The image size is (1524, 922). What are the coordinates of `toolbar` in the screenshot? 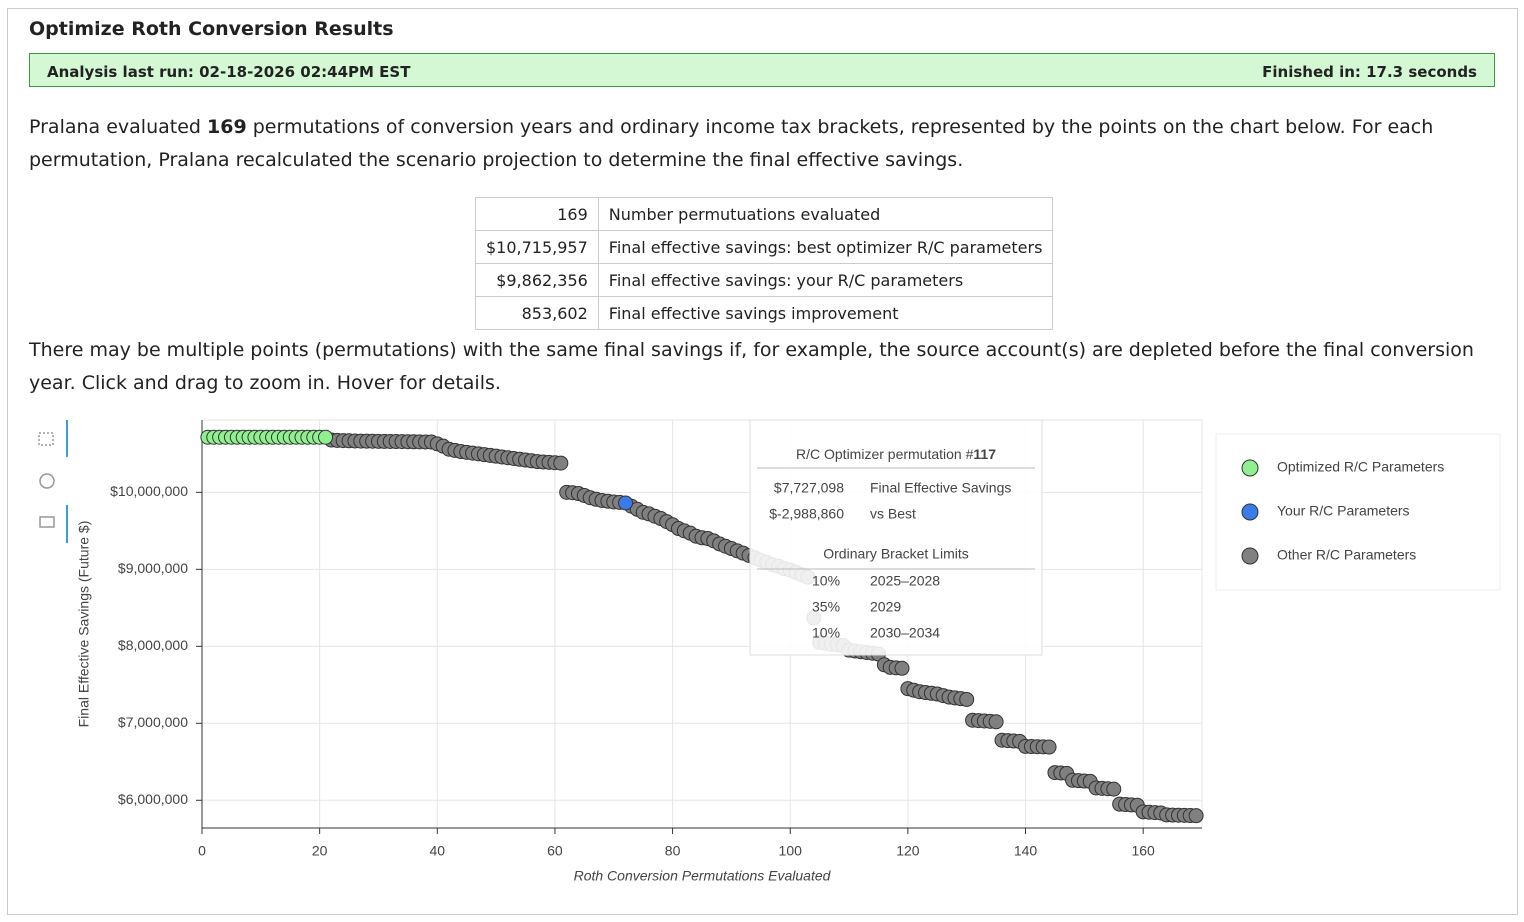 It's located at (53, 481).